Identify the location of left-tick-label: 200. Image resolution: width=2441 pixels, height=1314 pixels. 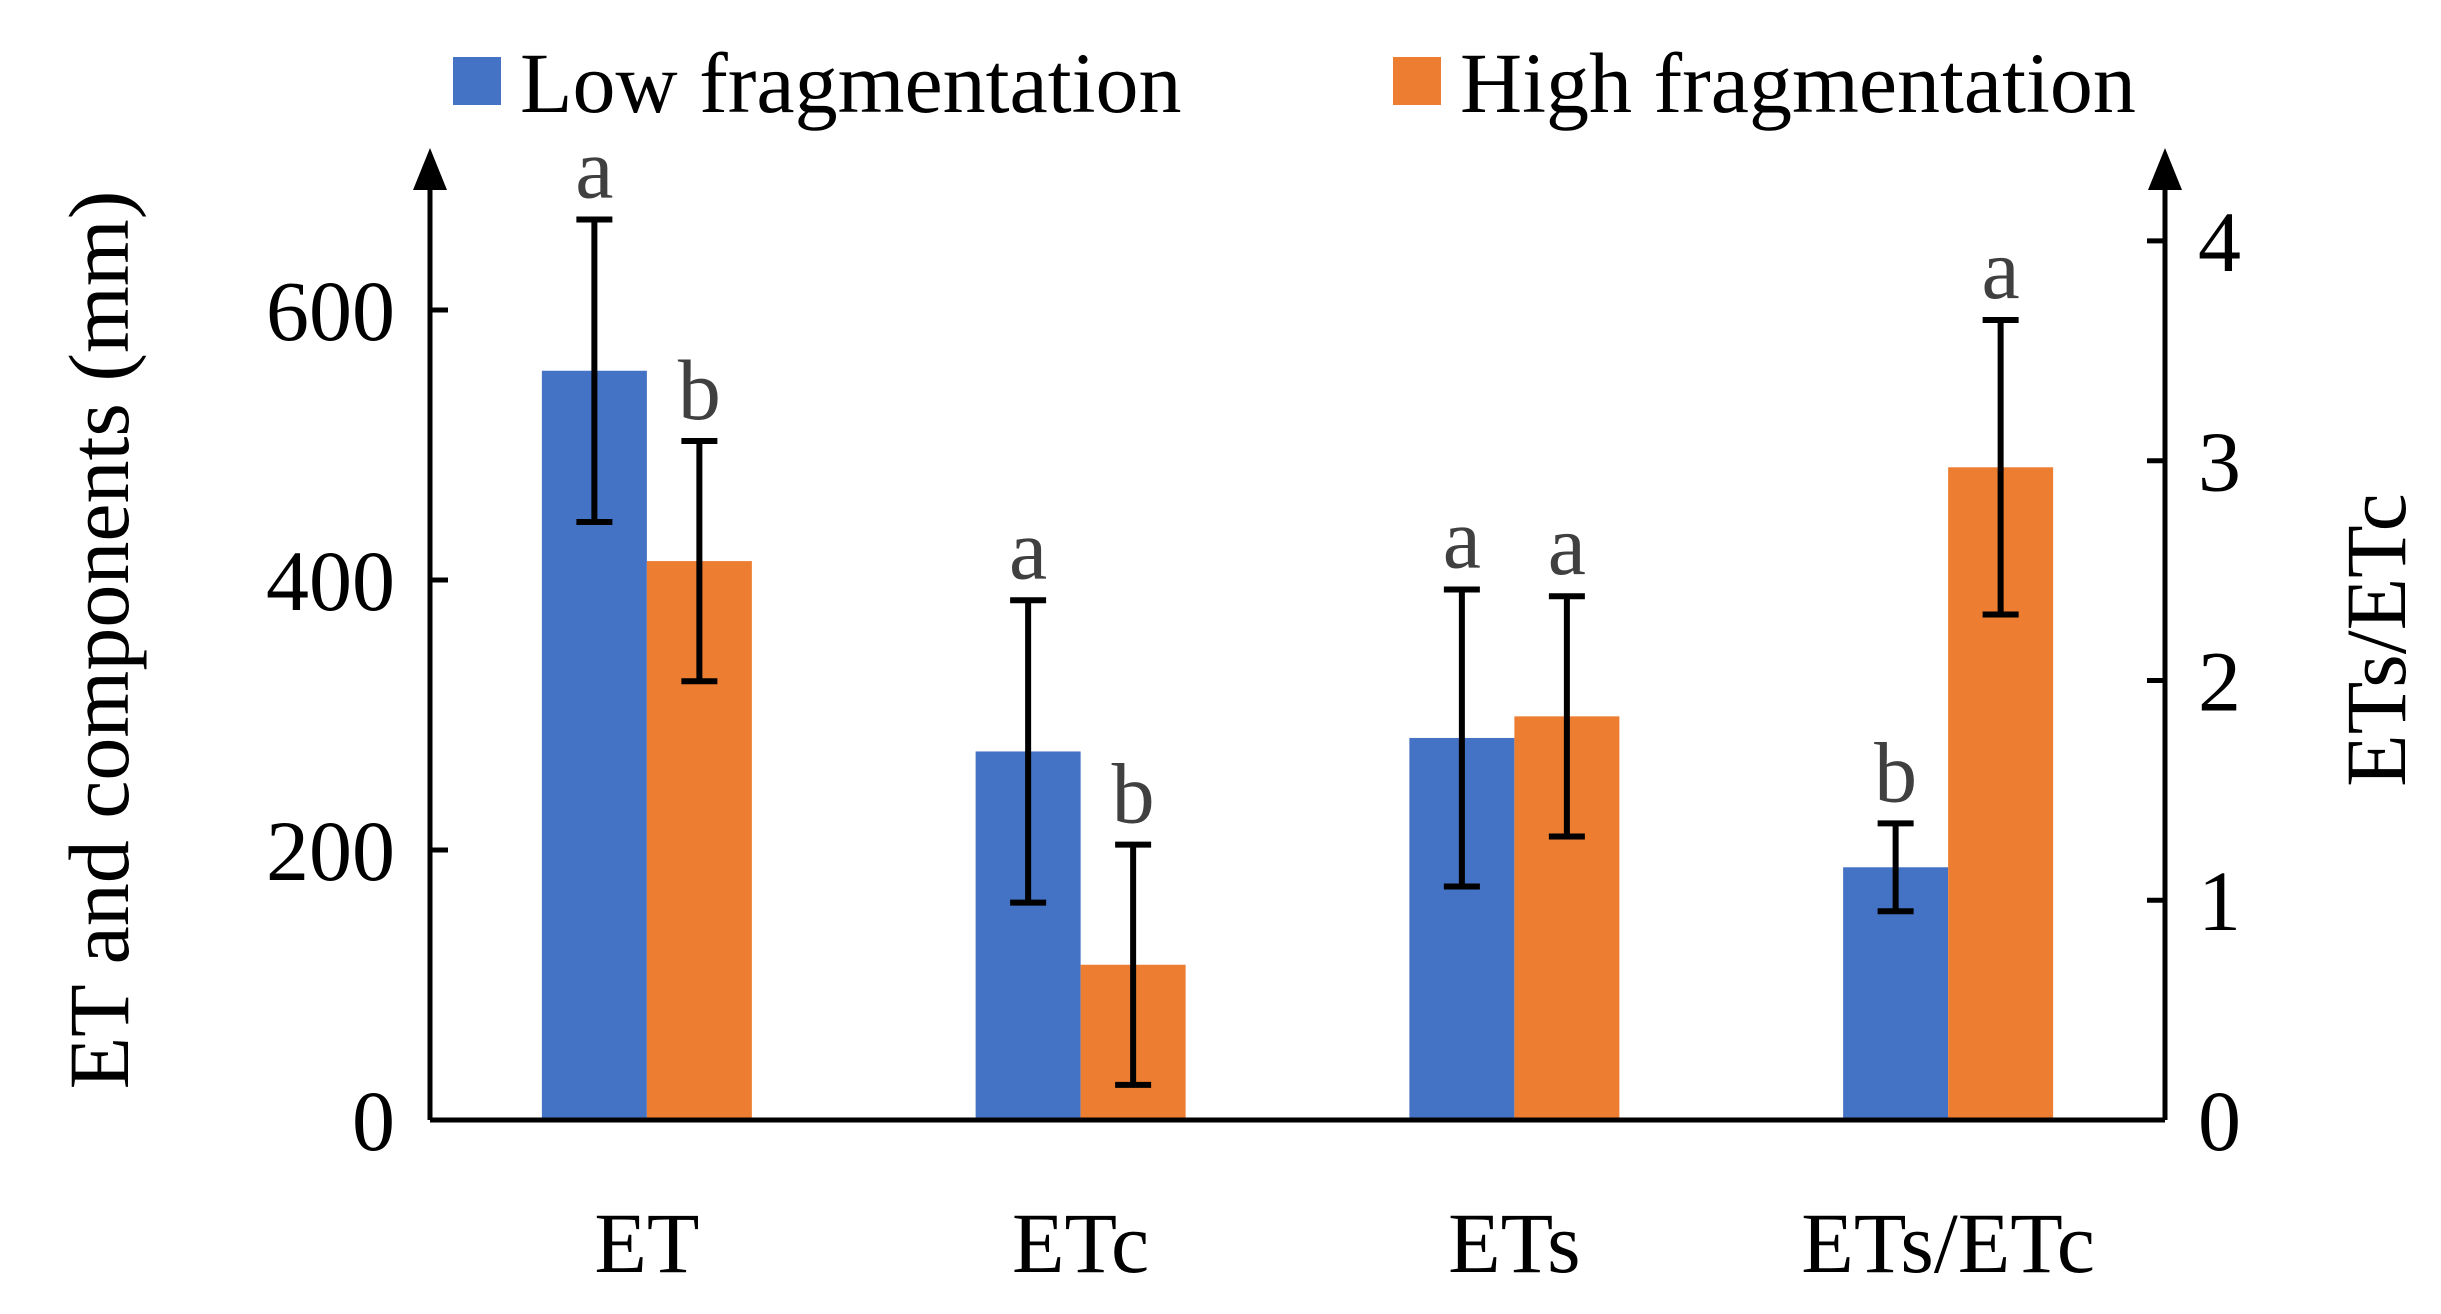
(330, 851).